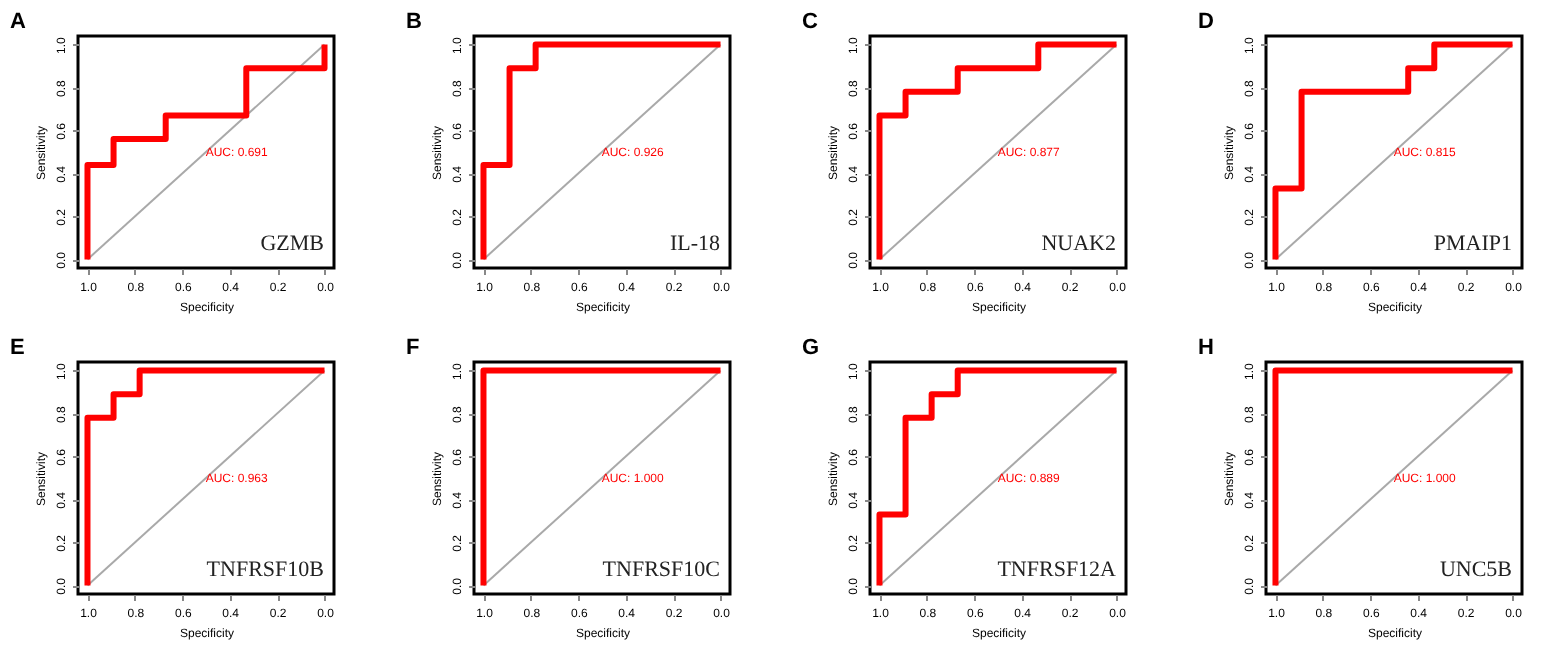  What do you see at coordinates (1057, 570) in the screenshot?
I see `annotation: TNFRSF12A` at bounding box center [1057, 570].